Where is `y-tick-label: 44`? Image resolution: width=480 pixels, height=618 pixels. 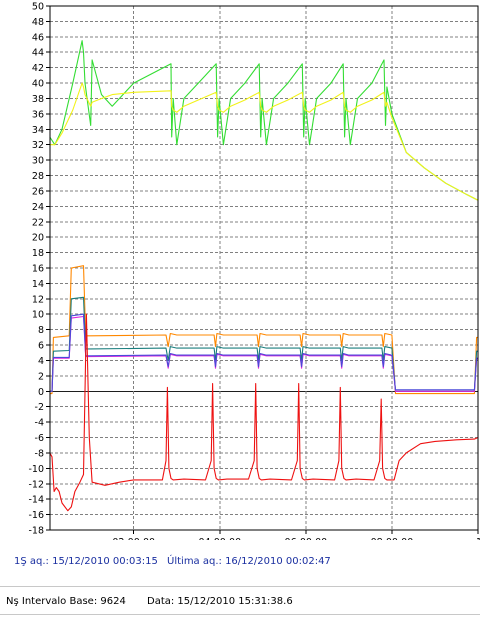 y-tick-label: 44 is located at coordinates (38, 53).